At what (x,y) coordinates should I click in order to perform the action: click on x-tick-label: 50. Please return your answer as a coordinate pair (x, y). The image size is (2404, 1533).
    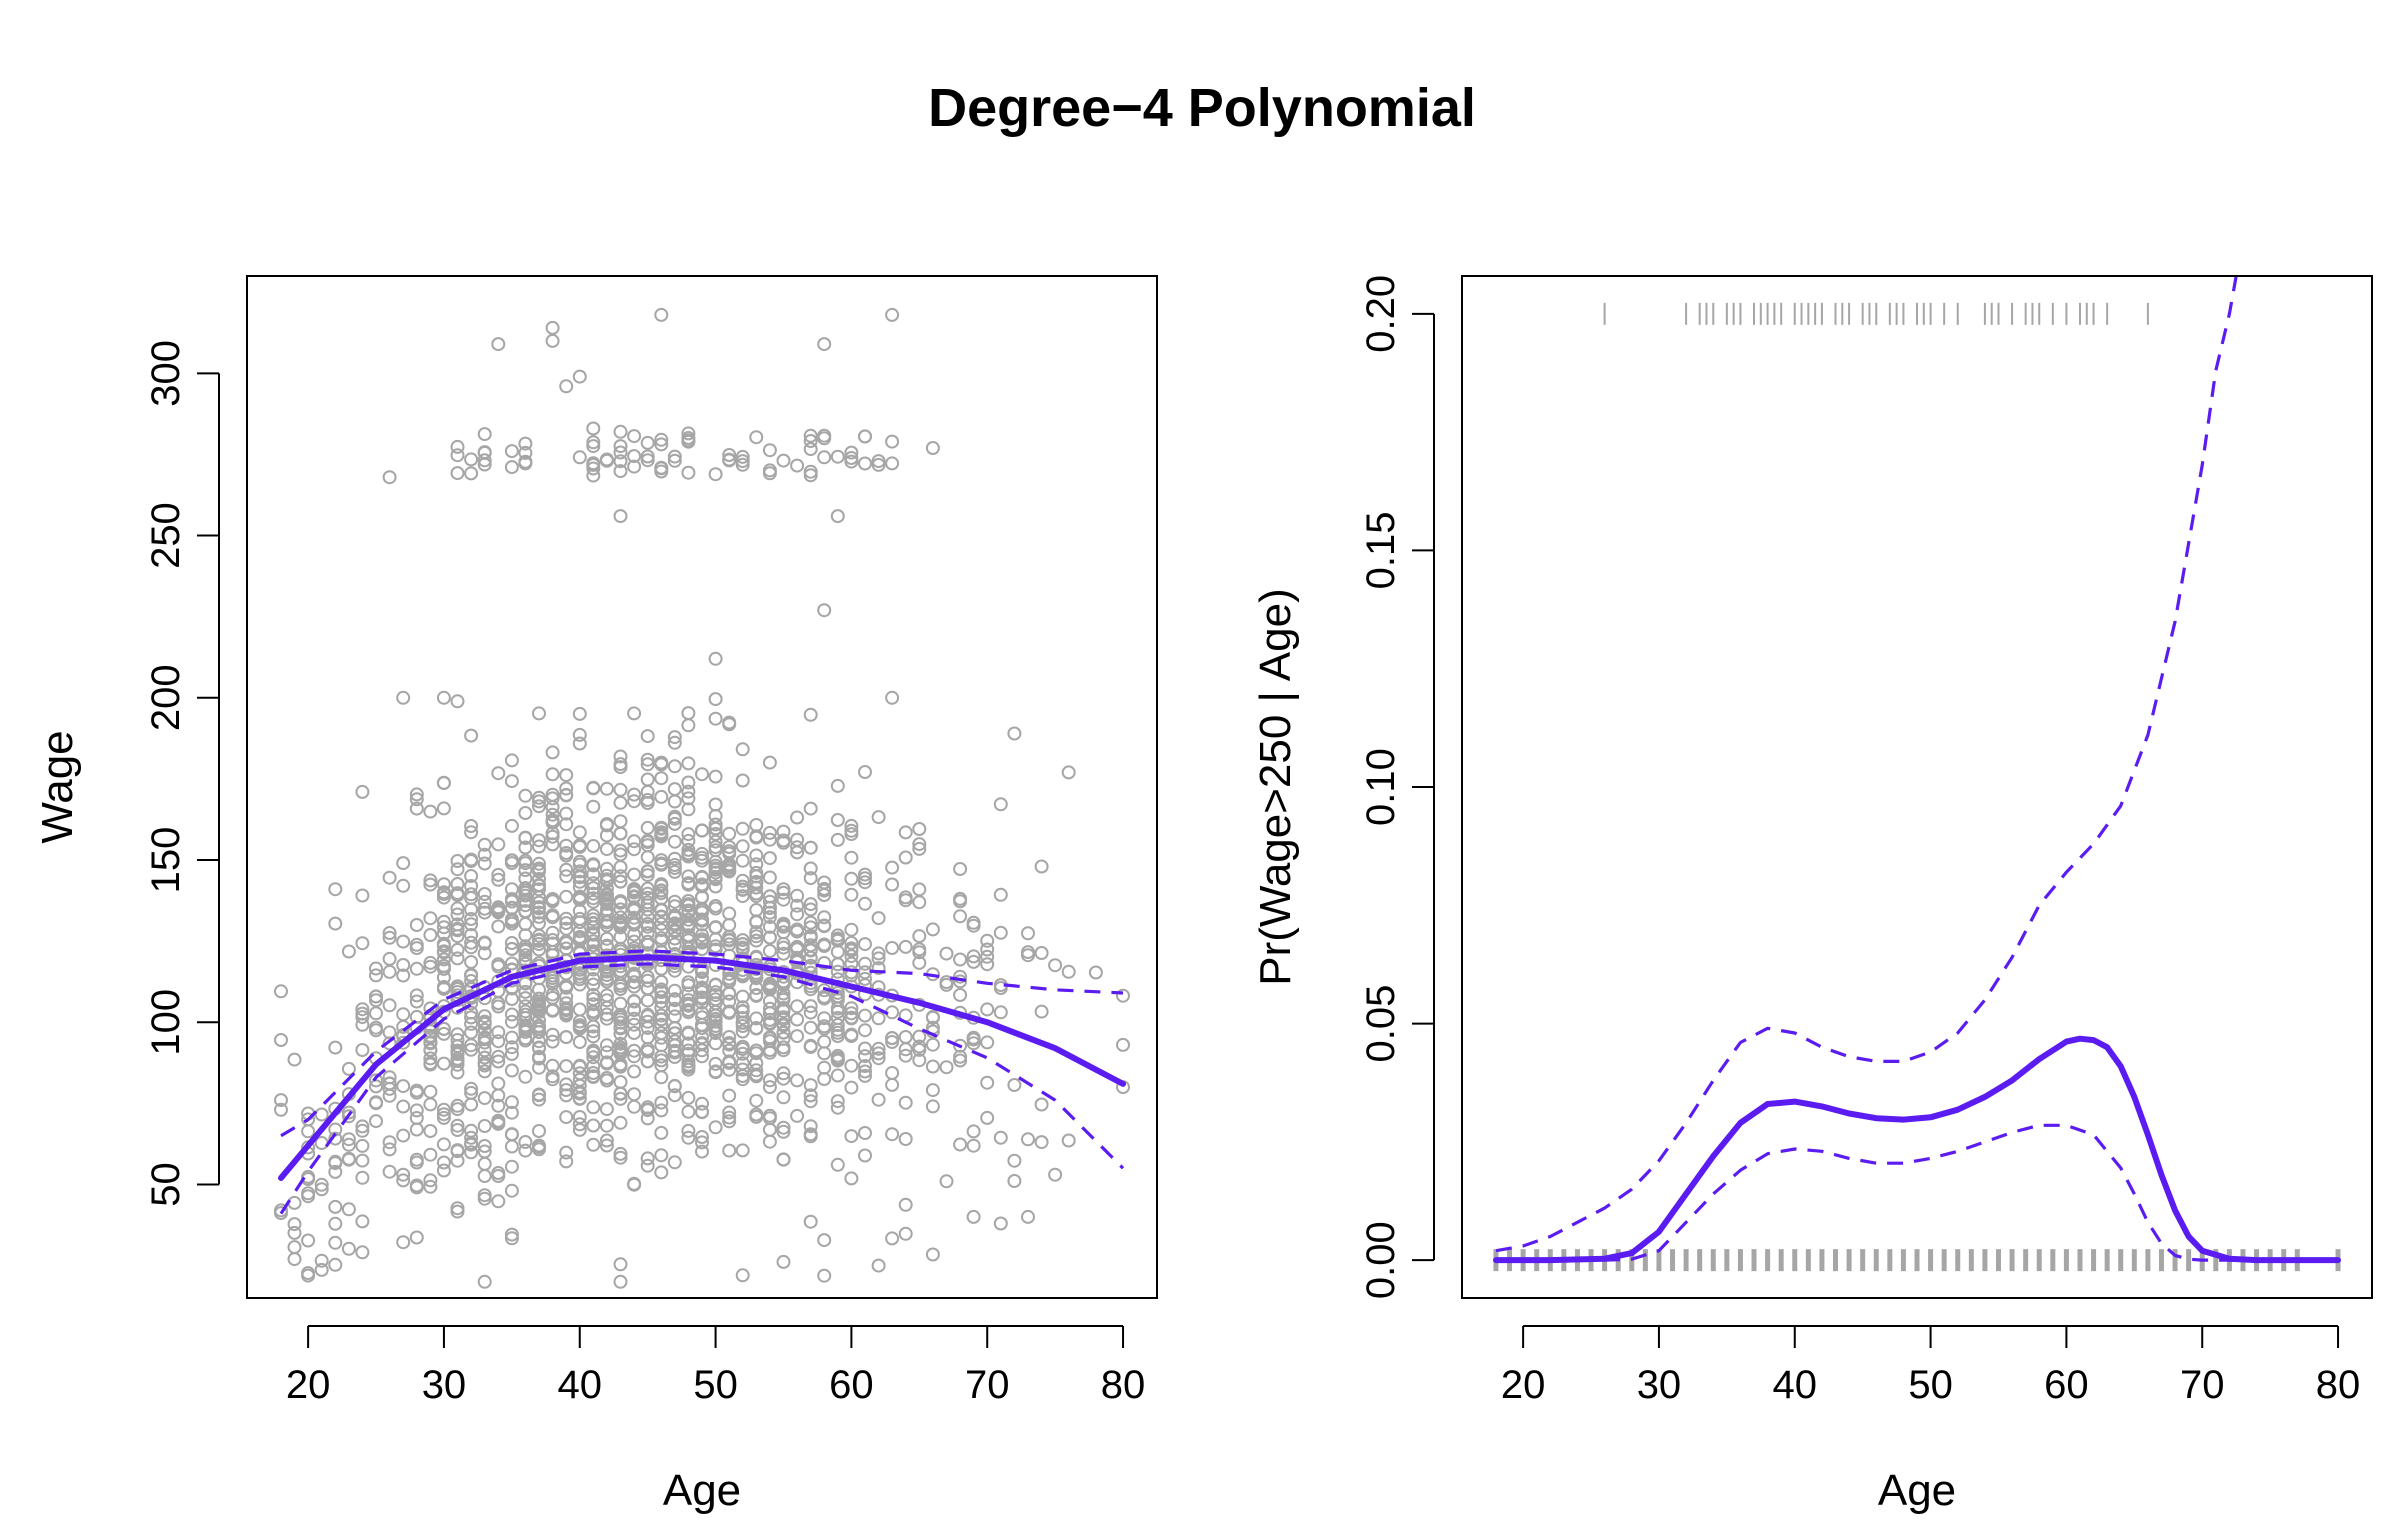
    Looking at the image, I should click on (715, 1385).